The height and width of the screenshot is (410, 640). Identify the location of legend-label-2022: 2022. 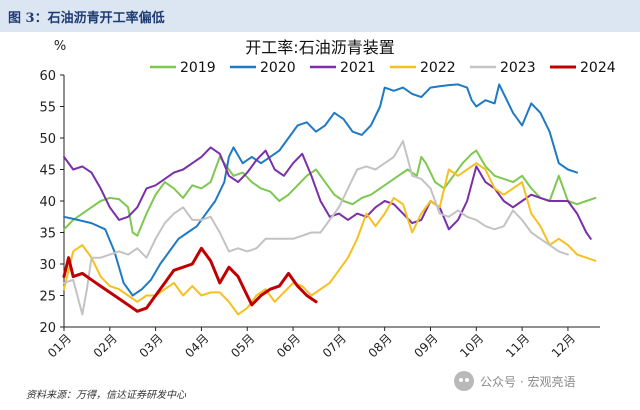
(438, 68).